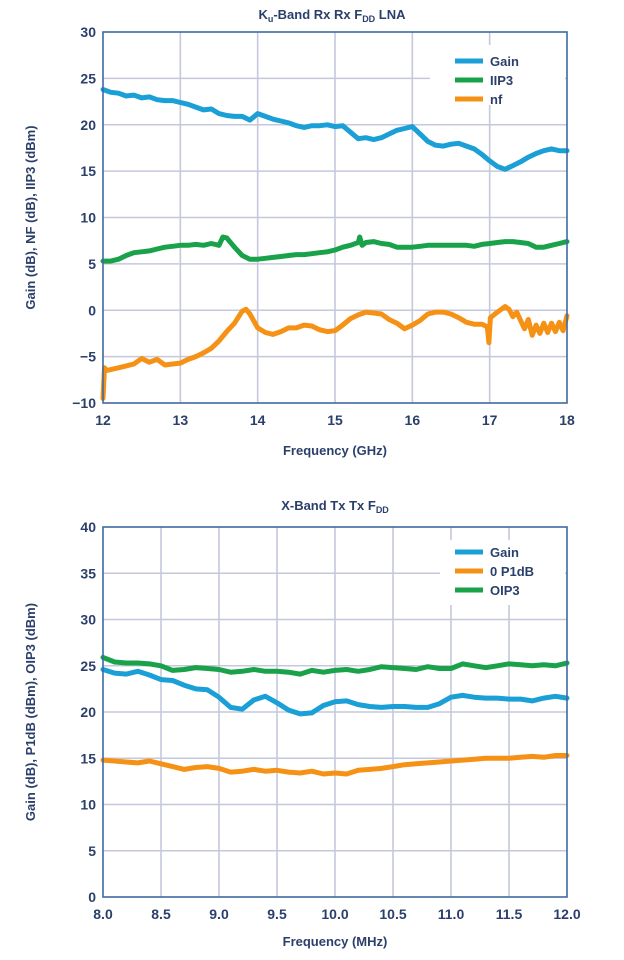 The image size is (624, 960). What do you see at coordinates (335, 765) in the screenshot?
I see `series-0-p1db` at bounding box center [335, 765].